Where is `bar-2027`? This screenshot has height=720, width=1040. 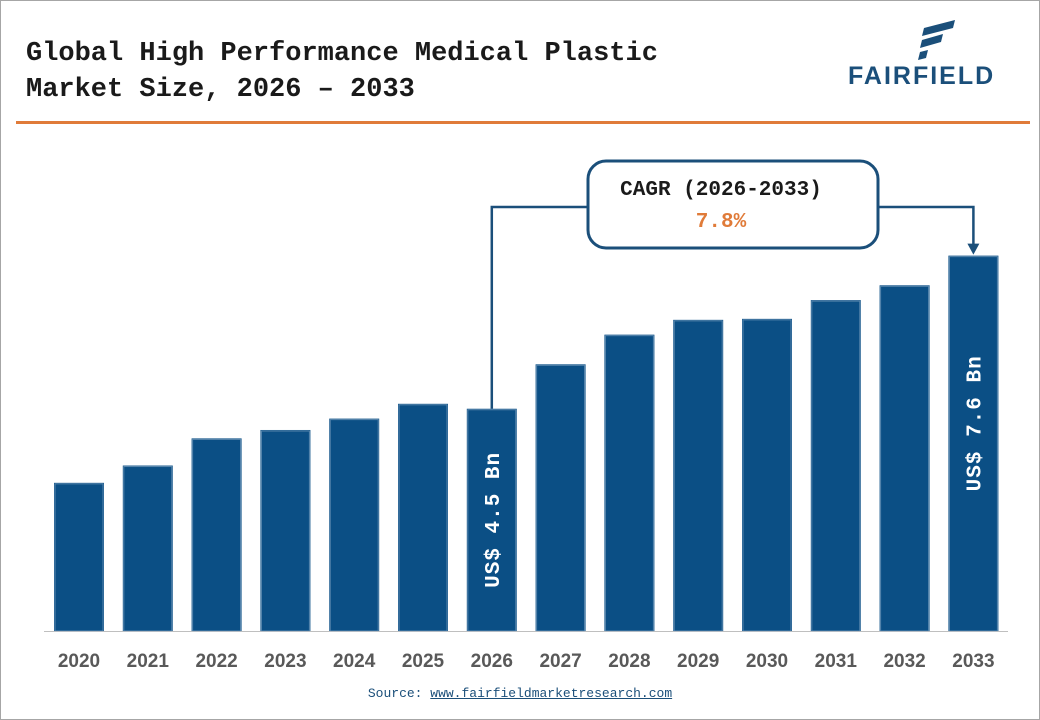
bar-2027 is located at coordinates (560, 497).